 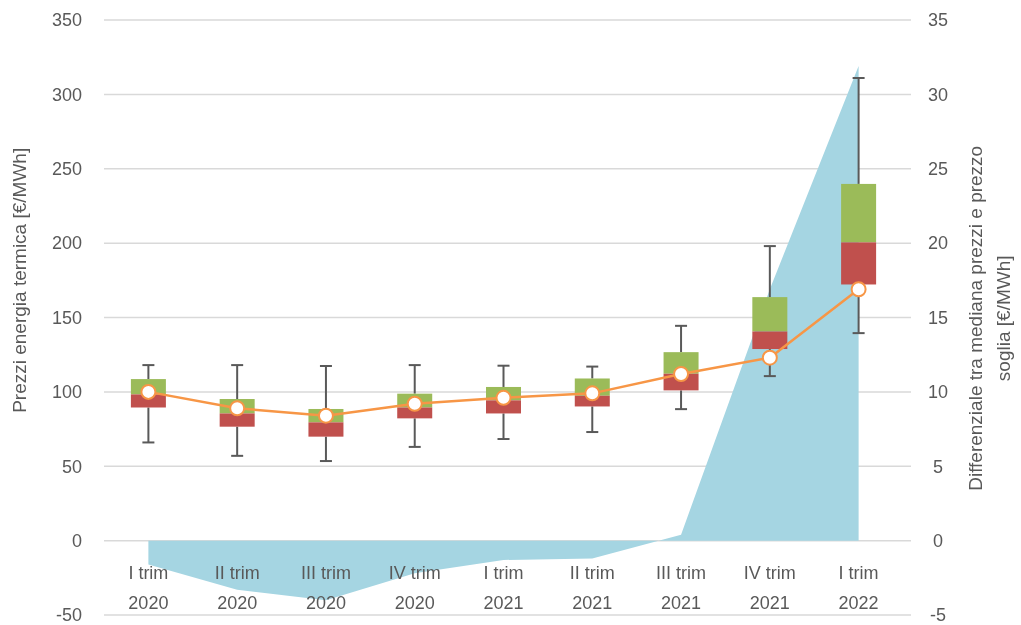 What do you see at coordinates (938, 615) in the screenshot?
I see `y2-tick-label: -5` at bounding box center [938, 615].